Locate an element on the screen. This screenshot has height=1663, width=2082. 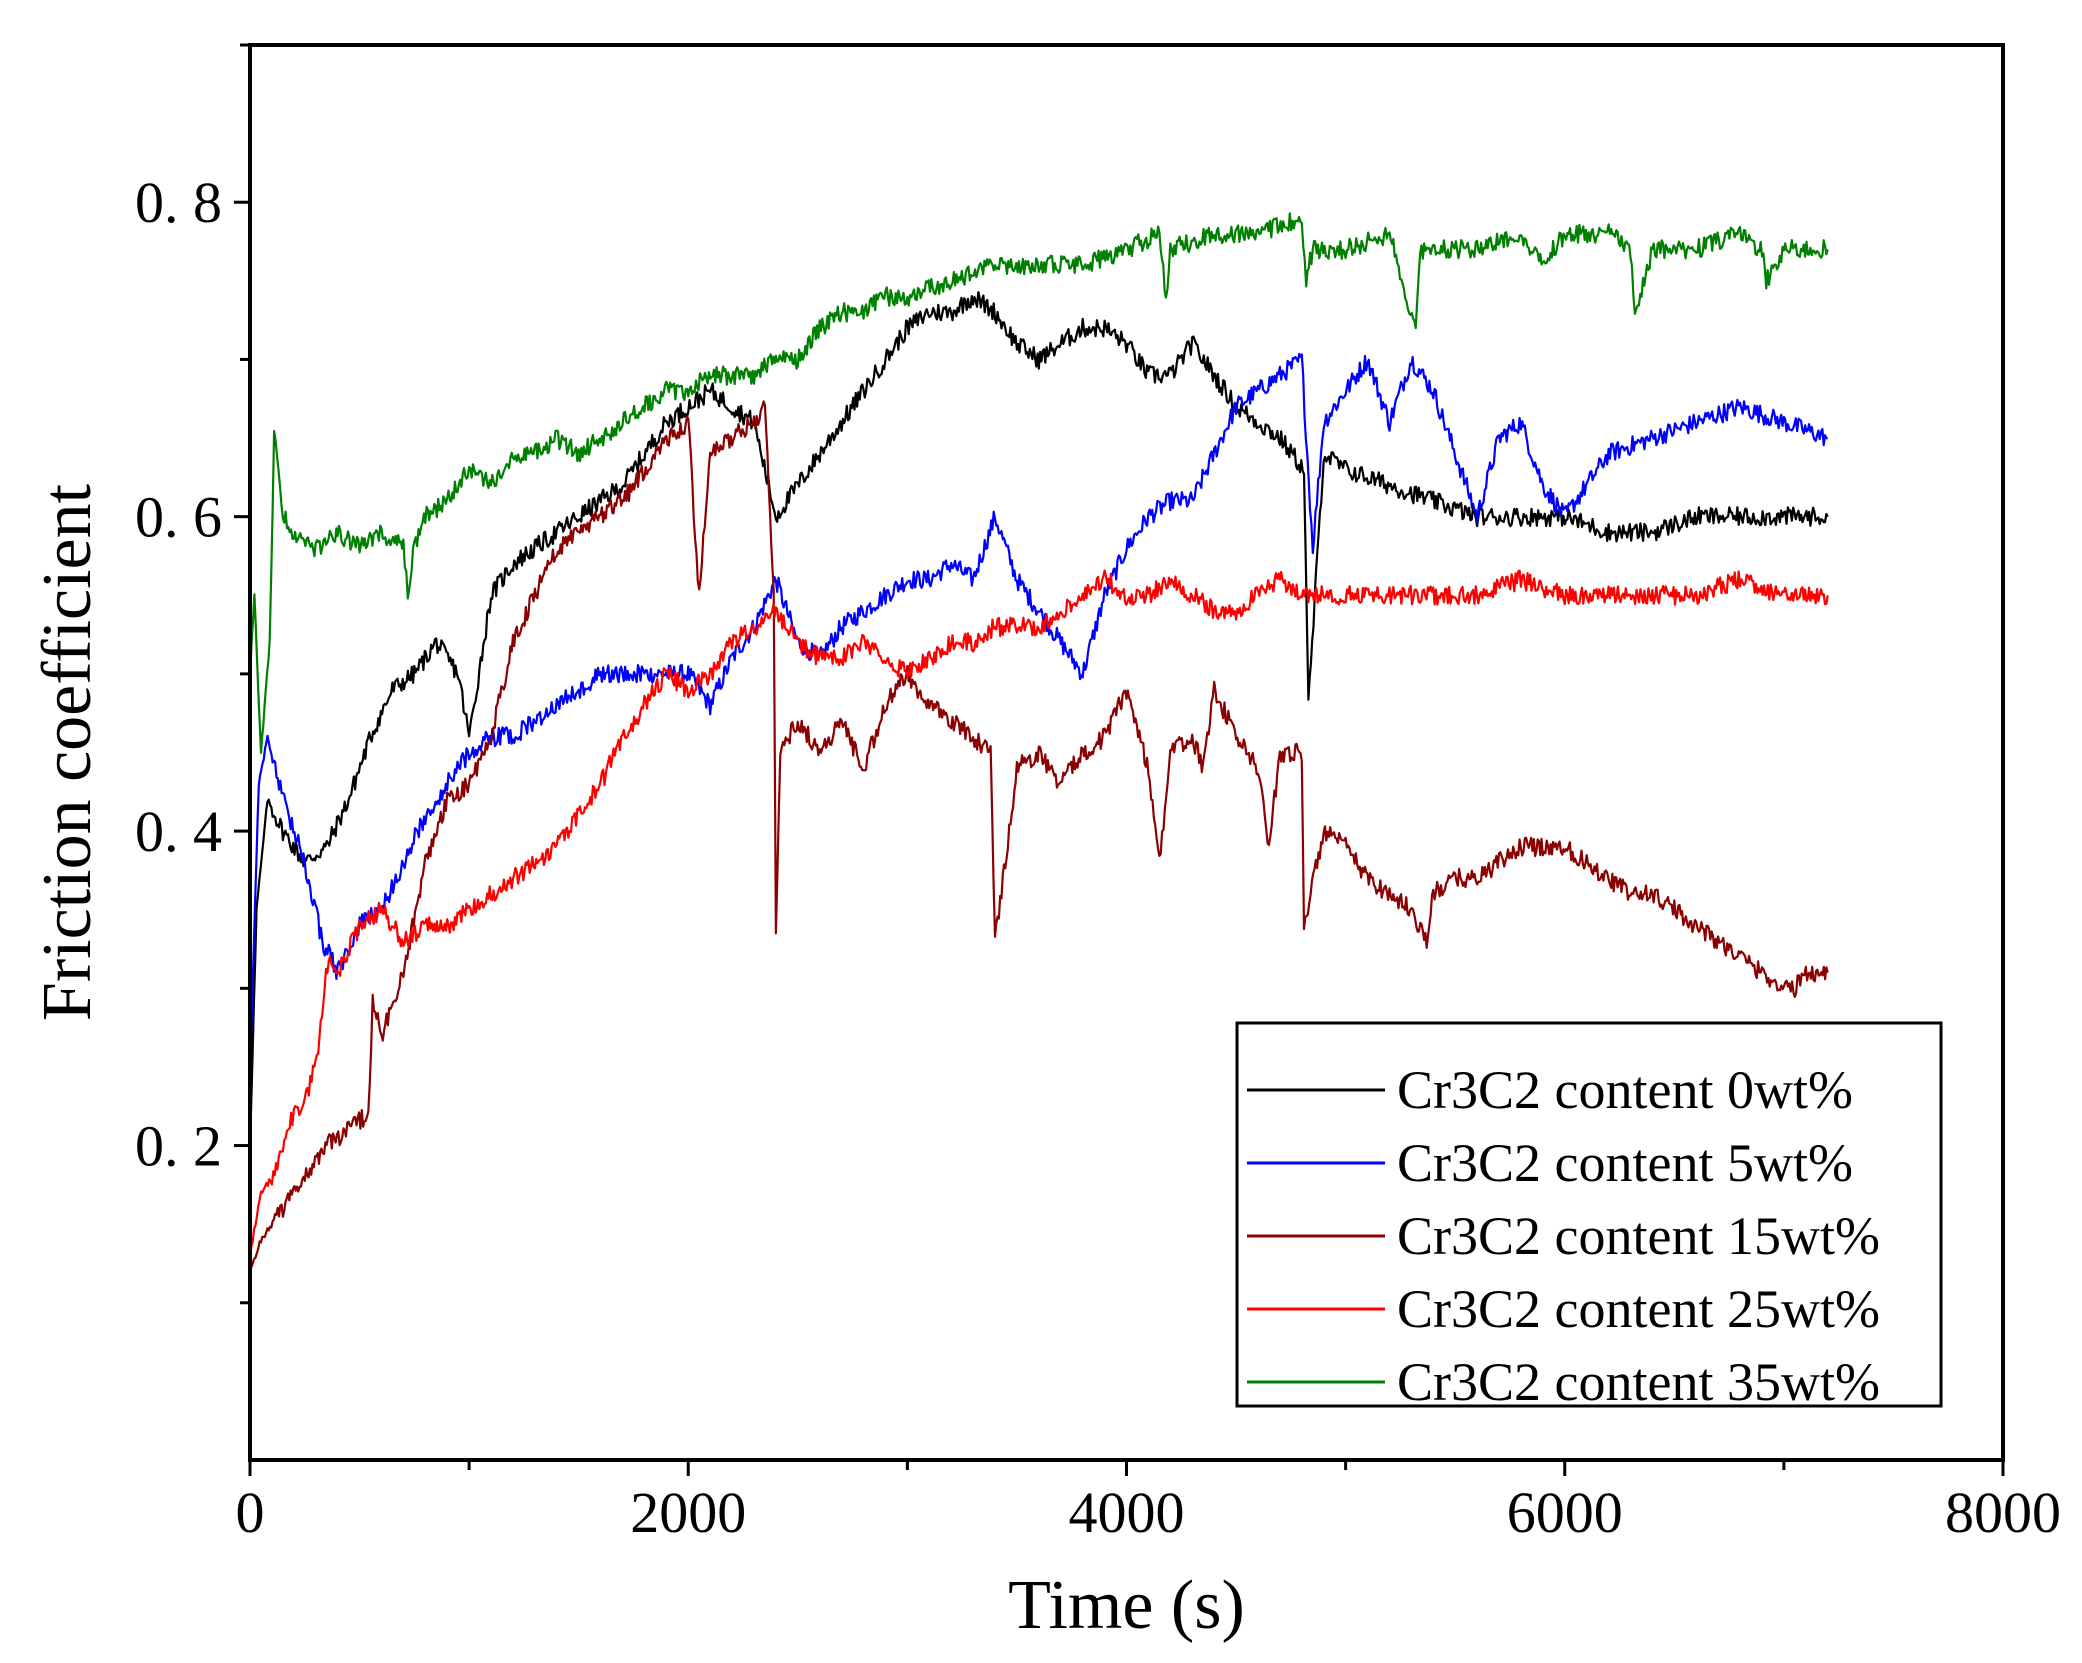
x-axis-title: Time (s) is located at coordinates (1126, 1605).